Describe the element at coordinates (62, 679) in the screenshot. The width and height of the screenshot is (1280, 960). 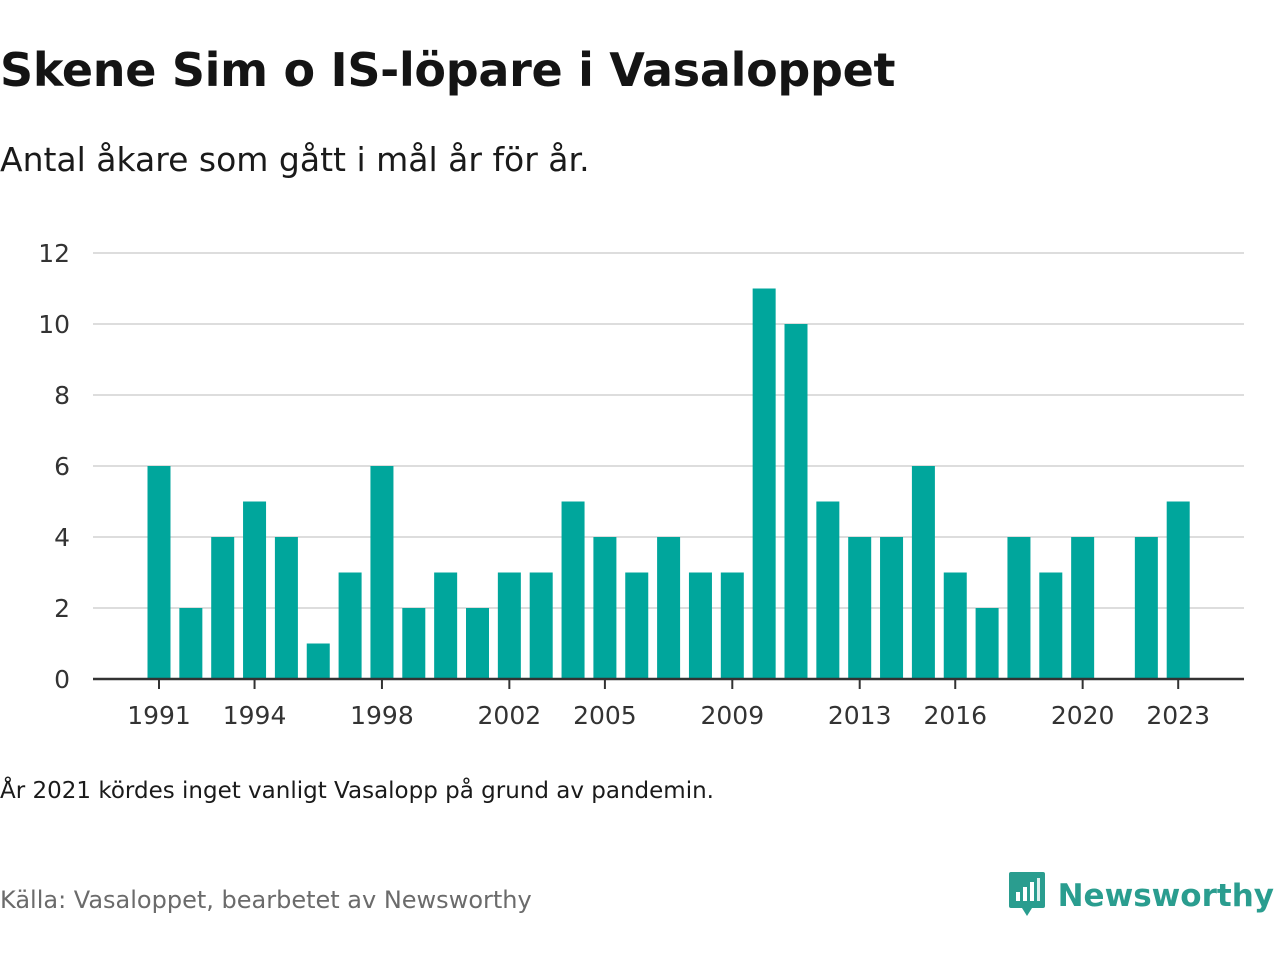
I see `y-tick-label: 0` at that location.